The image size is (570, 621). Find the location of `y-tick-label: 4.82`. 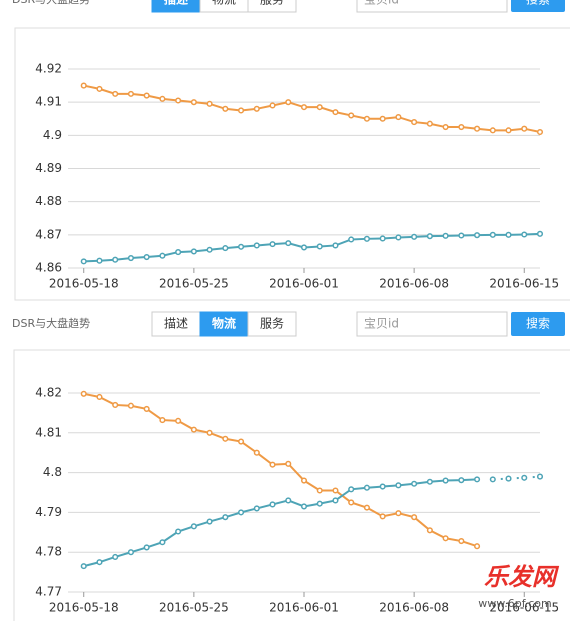

y-tick-label: 4.82 is located at coordinates (48, 393).